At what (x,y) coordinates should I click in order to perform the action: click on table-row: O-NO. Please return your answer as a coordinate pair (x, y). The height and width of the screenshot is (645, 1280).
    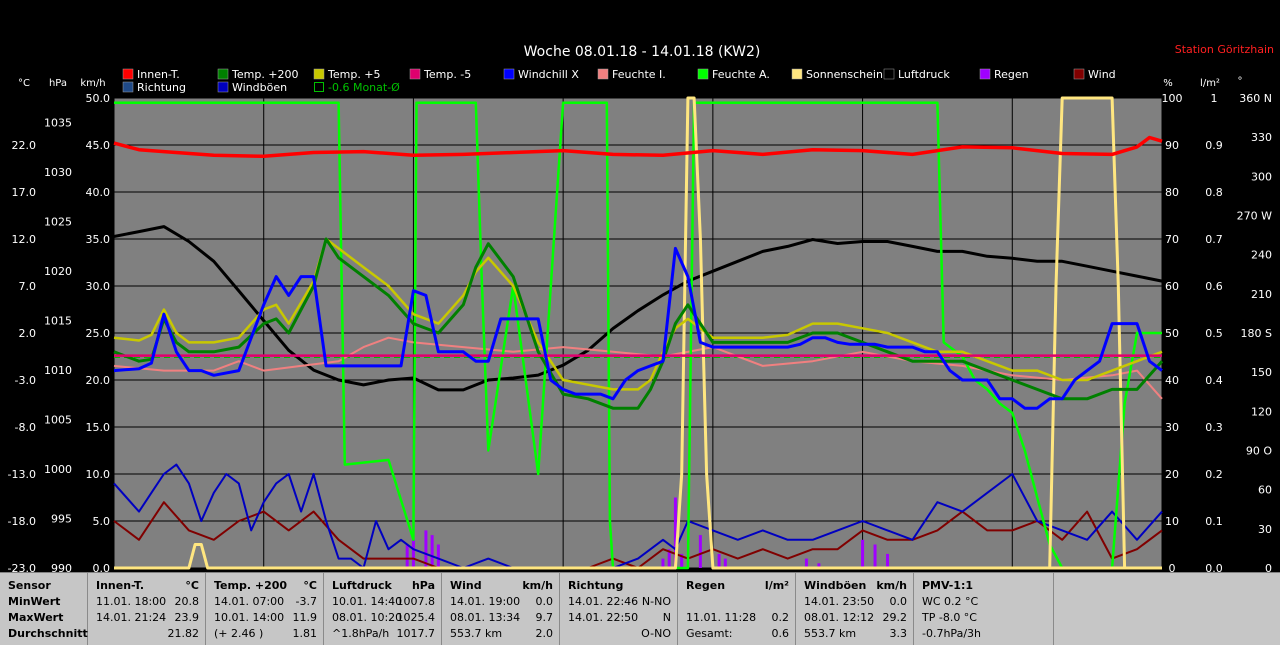
    Looking at the image, I should click on (618, 634).